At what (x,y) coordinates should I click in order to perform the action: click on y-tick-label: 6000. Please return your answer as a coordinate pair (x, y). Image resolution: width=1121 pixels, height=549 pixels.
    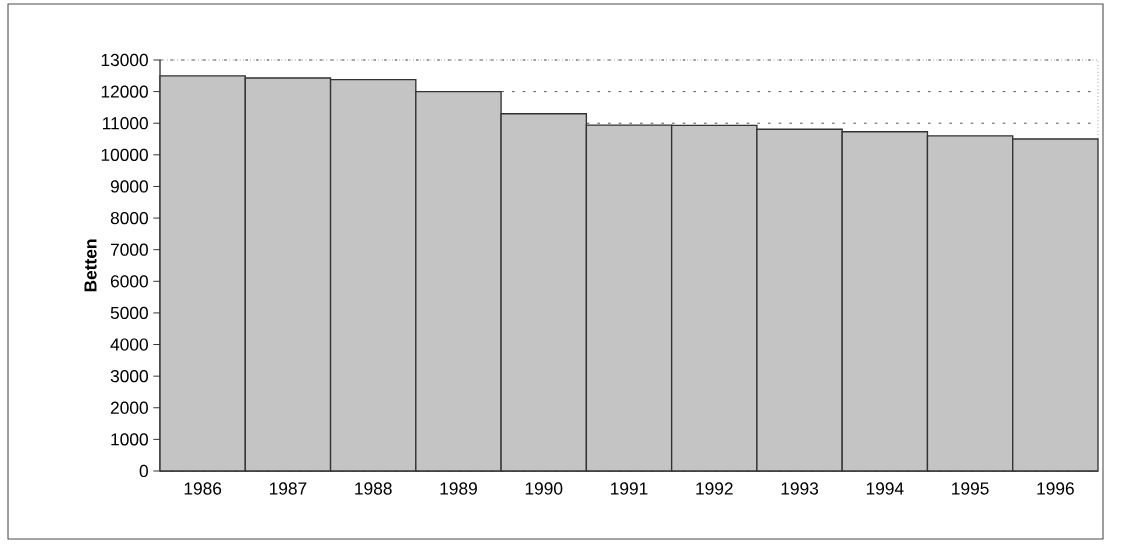
    Looking at the image, I should click on (129, 281).